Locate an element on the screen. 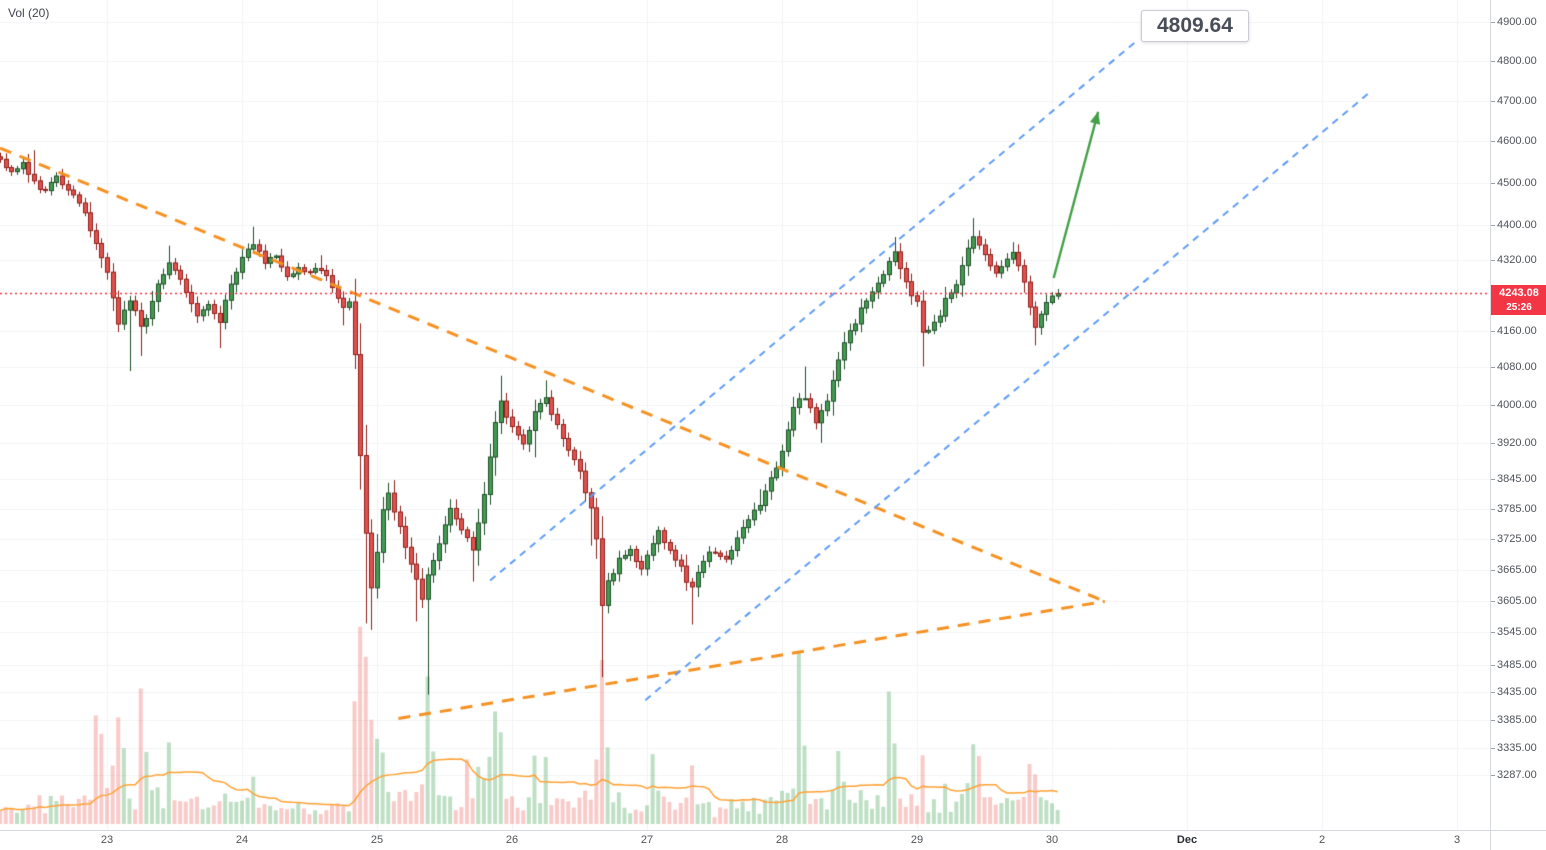 The height and width of the screenshot is (850, 1546). price-tick-label: 3435.00 is located at coordinates (1517, 691).